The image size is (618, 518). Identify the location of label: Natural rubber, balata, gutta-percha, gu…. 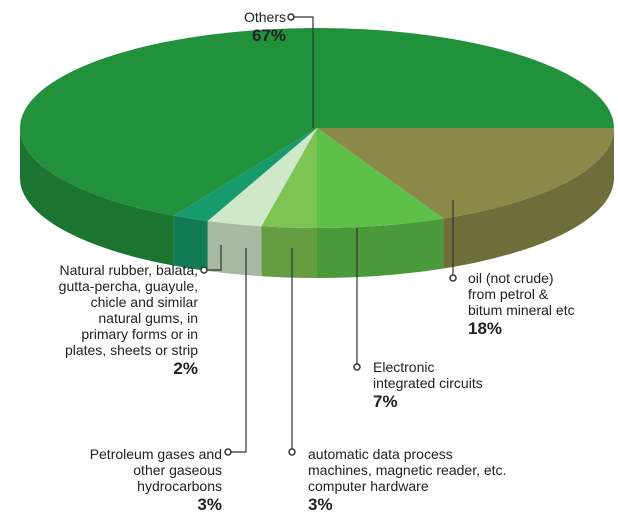
(128, 320).